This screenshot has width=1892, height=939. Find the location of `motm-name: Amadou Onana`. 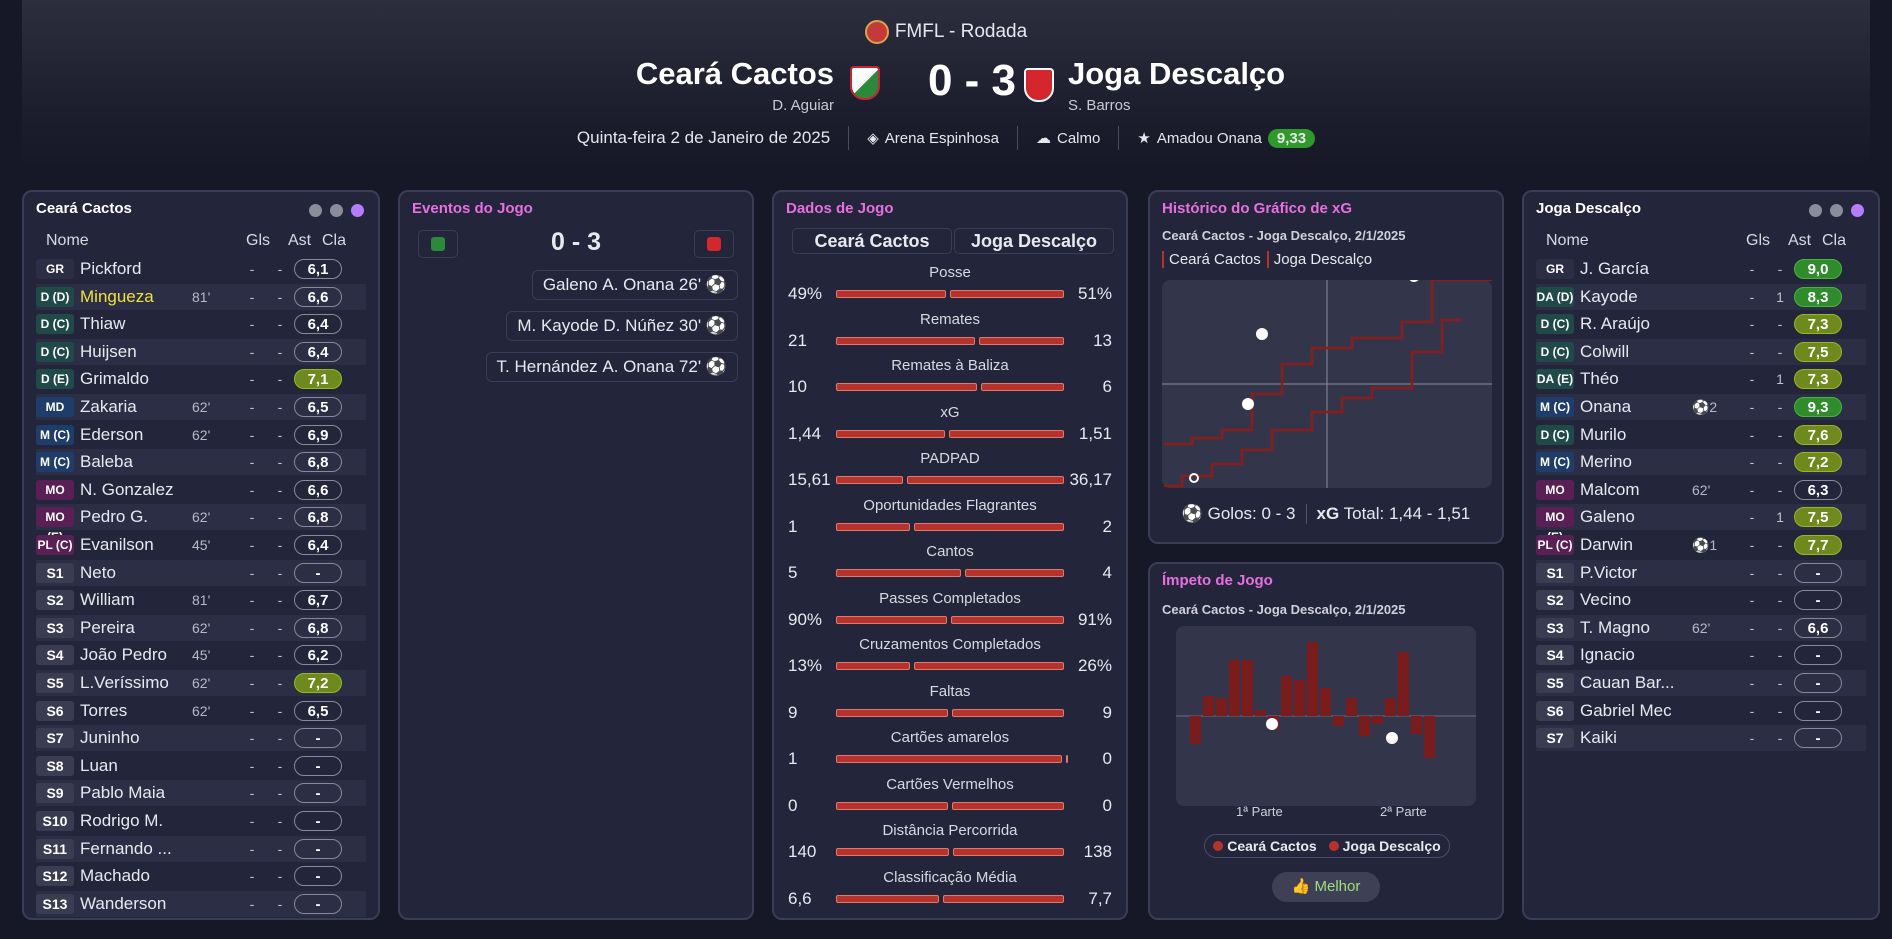

motm-name: Amadou Onana is located at coordinates (1209, 138).